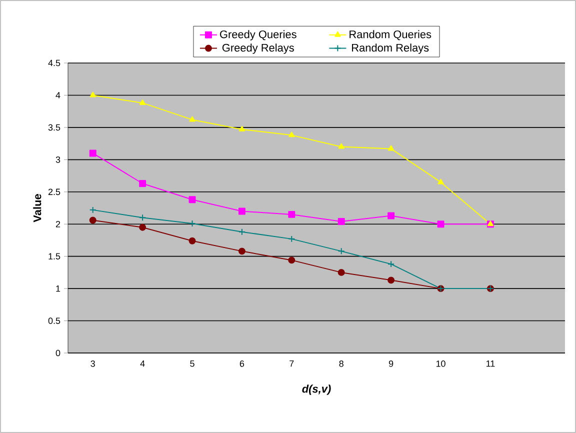  What do you see at coordinates (58, 353) in the screenshot?
I see `y-tick-label: 0` at bounding box center [58, 353].